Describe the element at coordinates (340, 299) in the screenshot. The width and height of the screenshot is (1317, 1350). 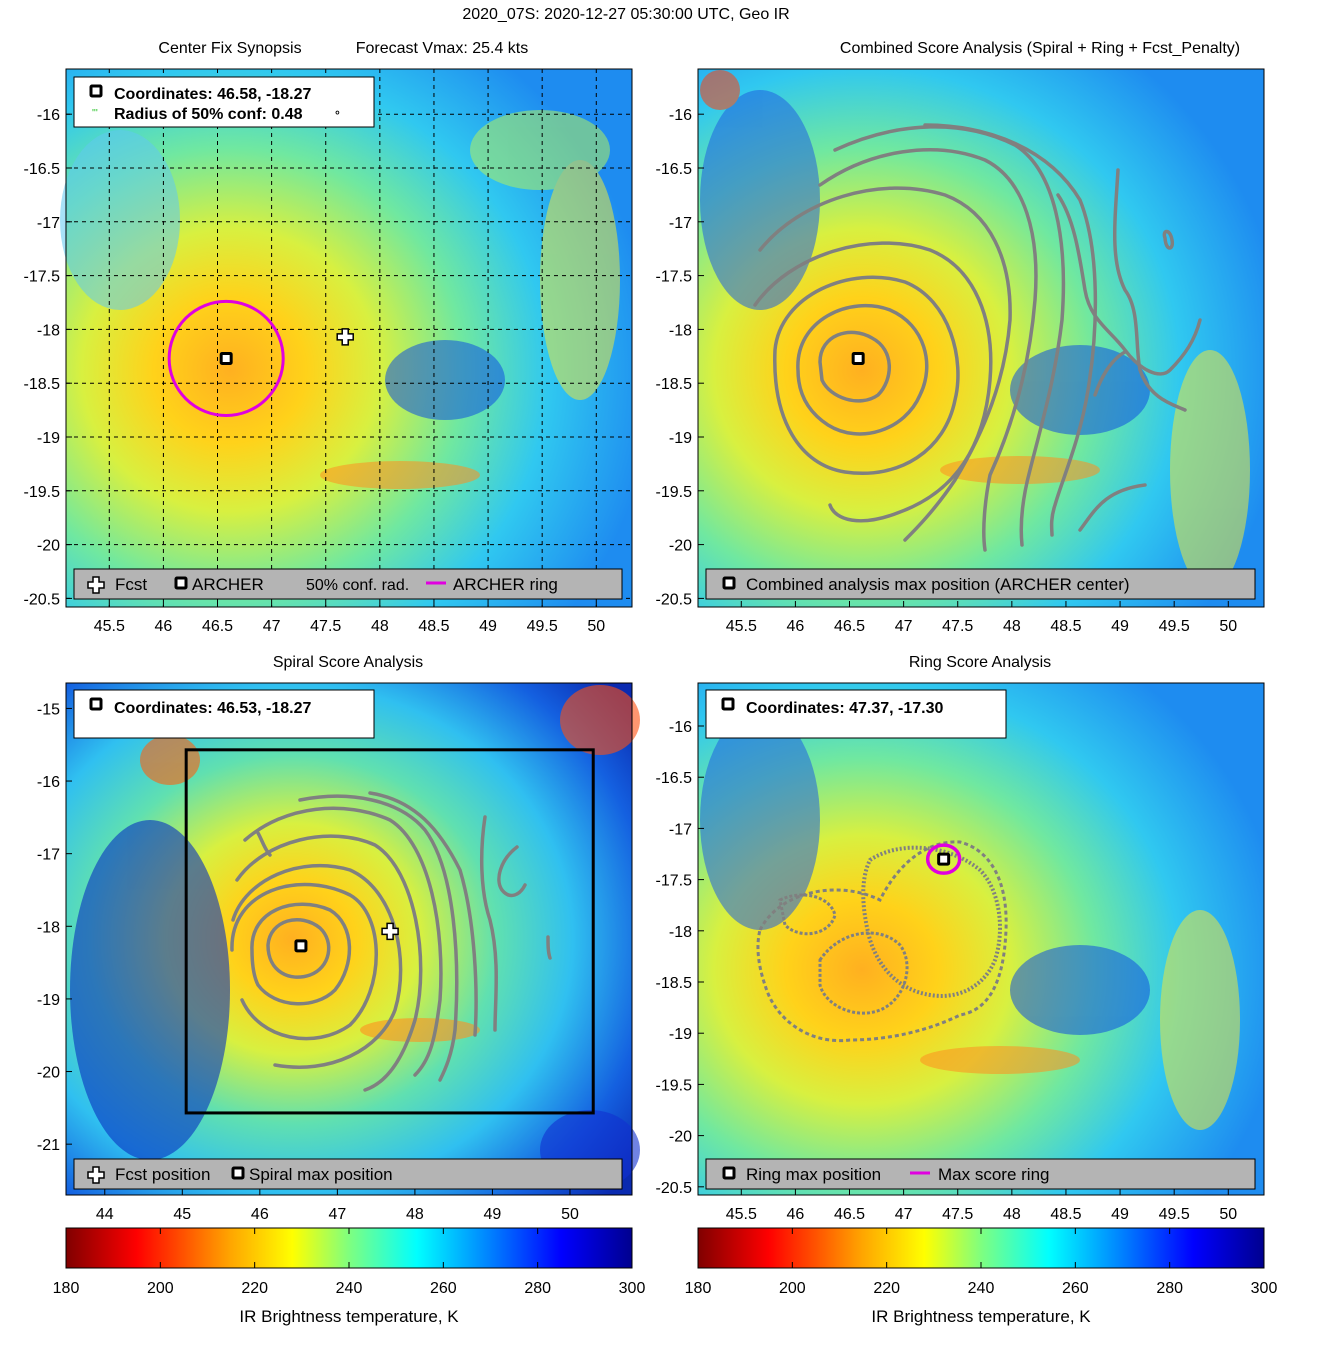
I see `synopsis-cloud-bands` at that location.